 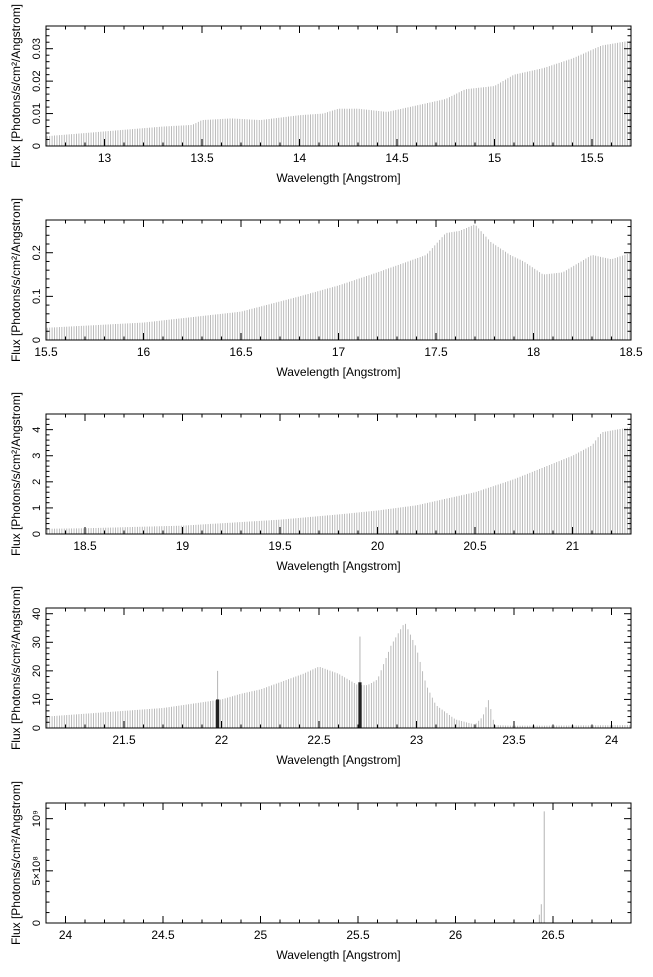 I want to click on y-tick-label: 0.02, so click(x=37, y=80).